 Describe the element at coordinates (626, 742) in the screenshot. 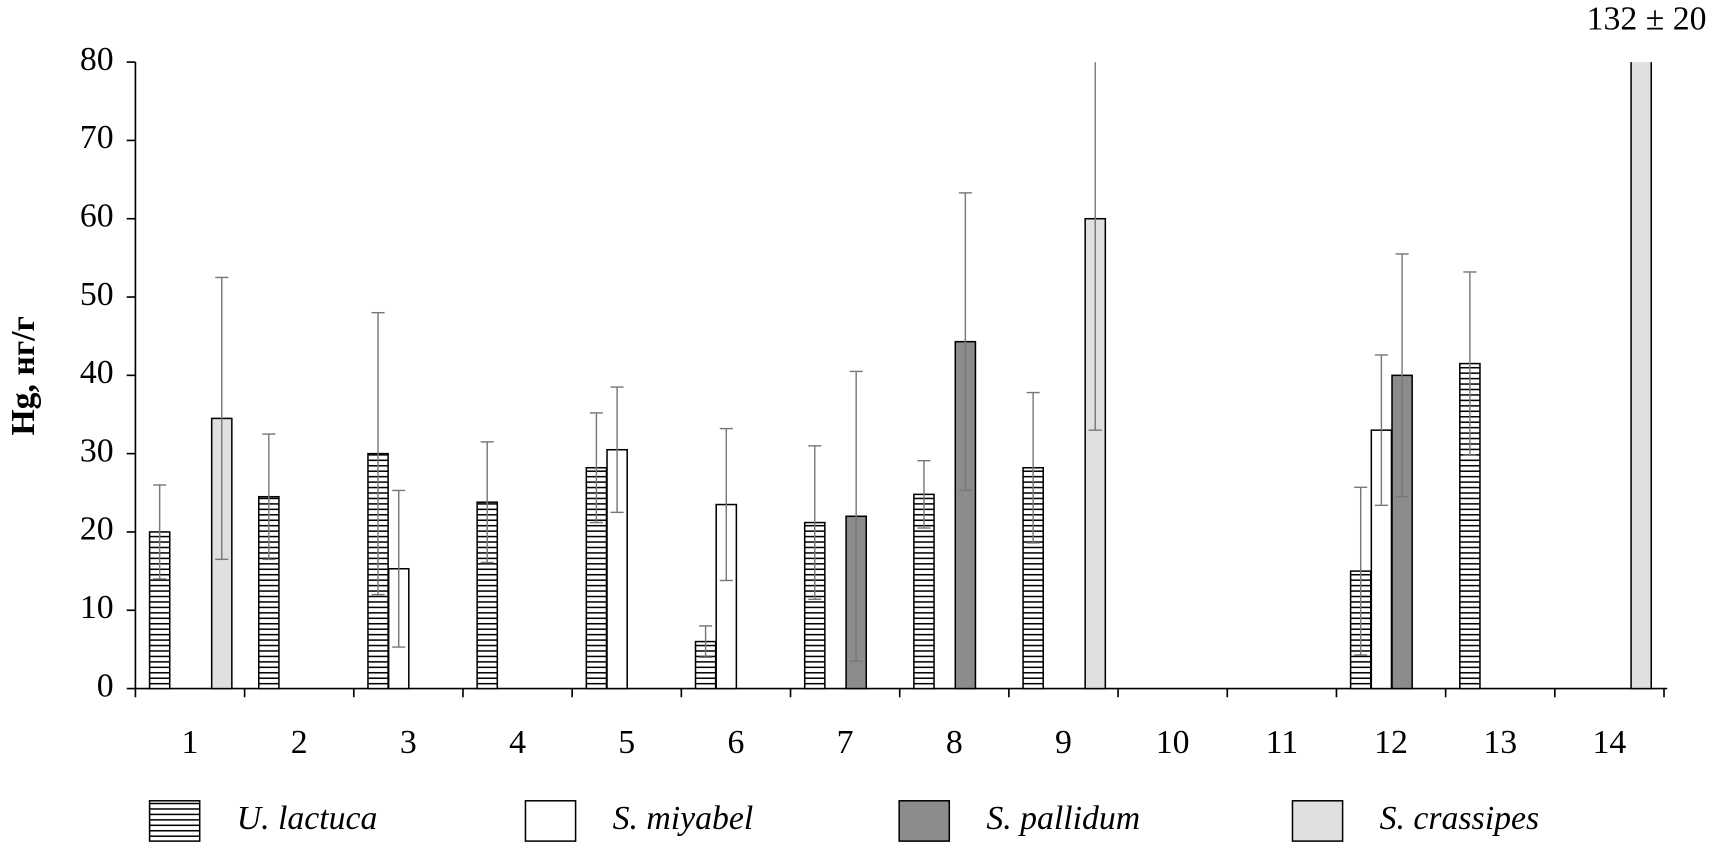

I see `x-tick-label: 5` at that location.